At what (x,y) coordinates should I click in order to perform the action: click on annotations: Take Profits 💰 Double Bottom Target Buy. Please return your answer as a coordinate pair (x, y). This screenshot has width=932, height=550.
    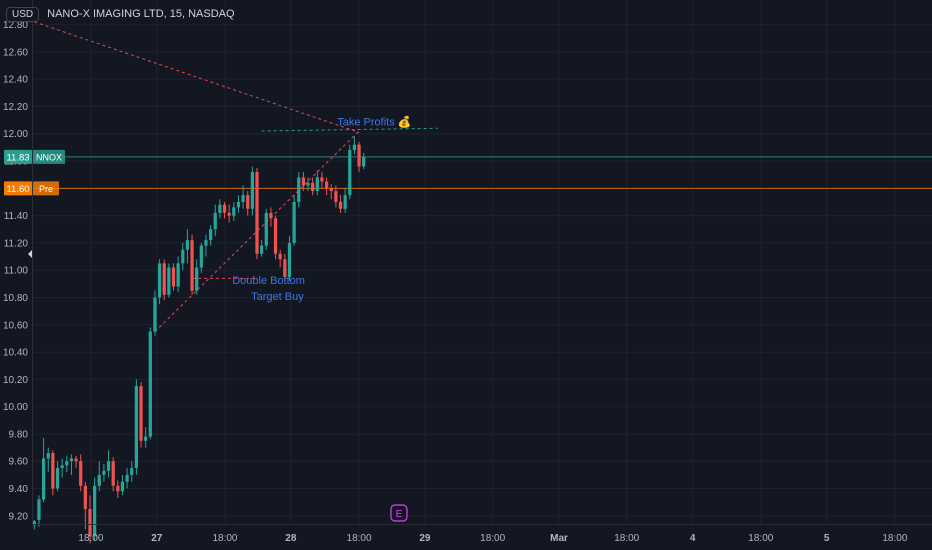
    Looking at the image, I should click on (321, 210).